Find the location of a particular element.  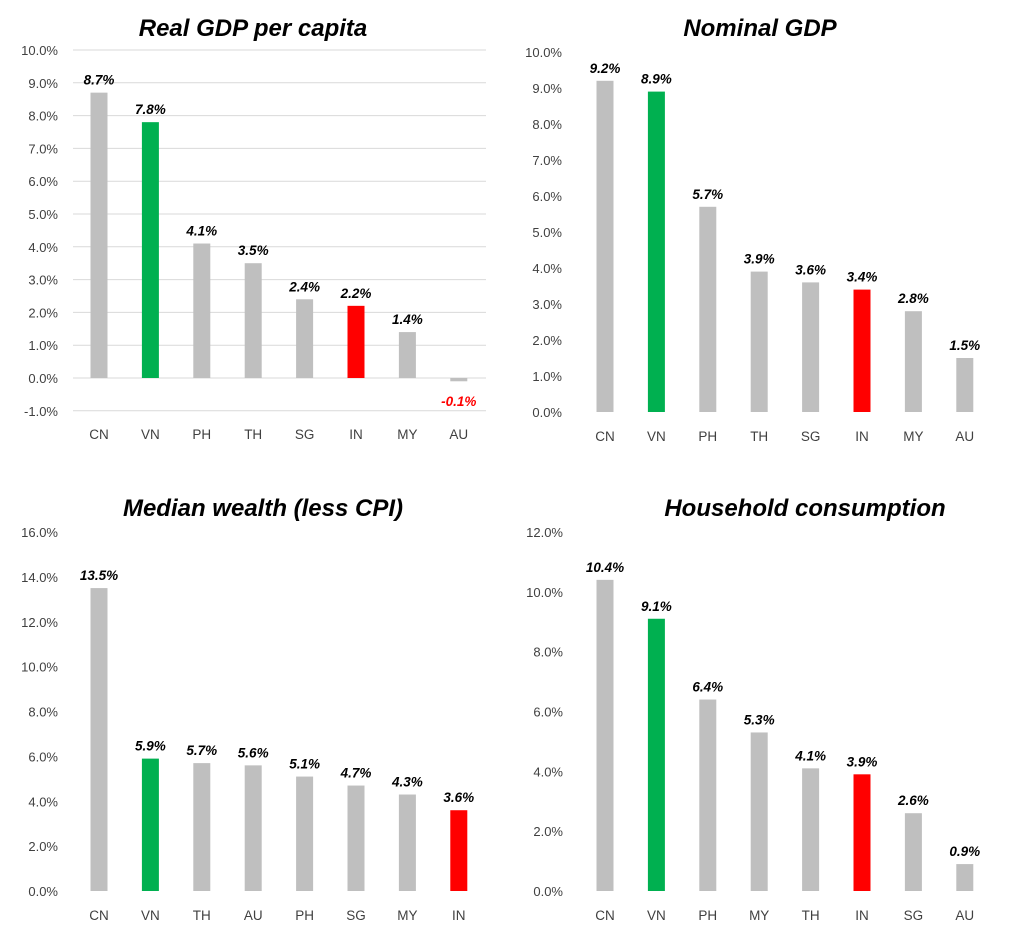

chart-title: Household consumption is located at coordinates (804, 508).